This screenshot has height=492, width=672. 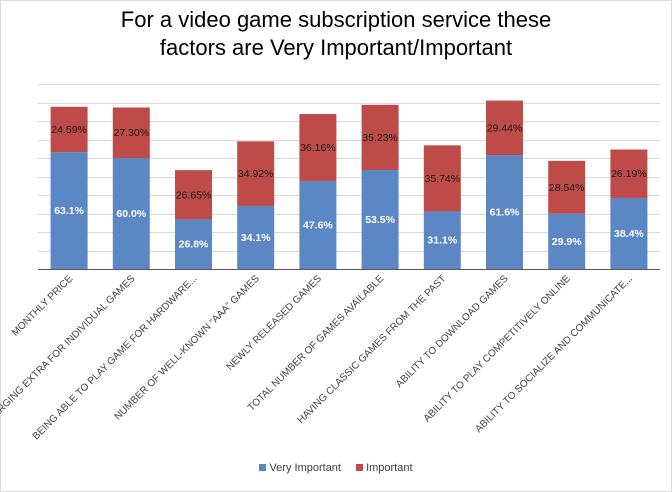 I want to click on data-label-important: 24.59%, so click(x=69, y=130).